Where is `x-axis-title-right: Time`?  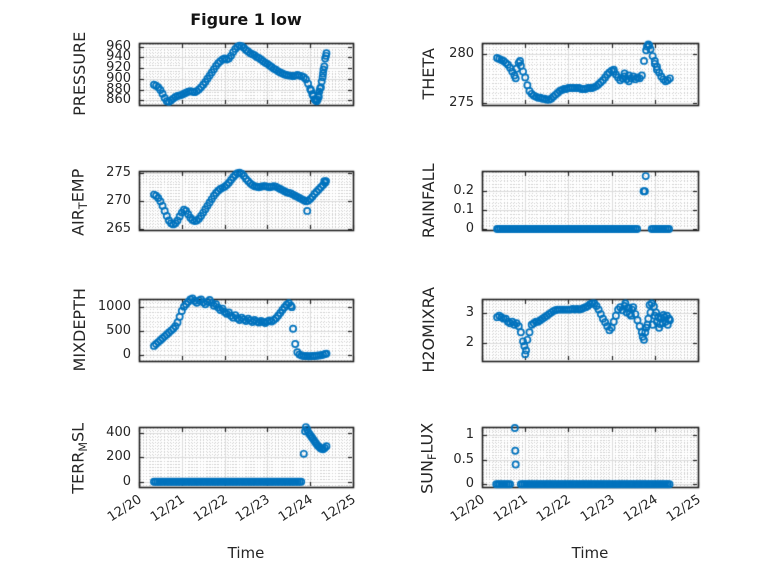 x-axis-title-right: Time is located at coordinates (590, 553).